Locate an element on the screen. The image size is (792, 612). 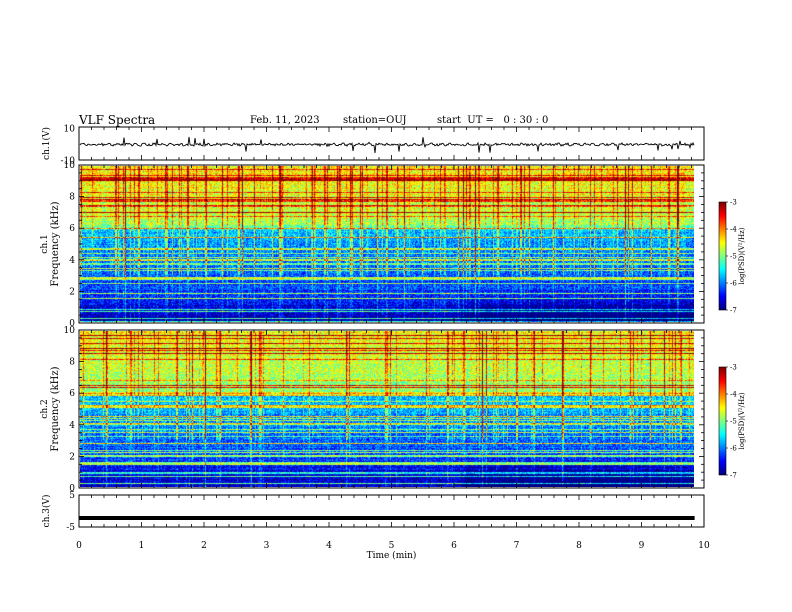
x-tick-label: 7 is located at coordinates (517, 546).